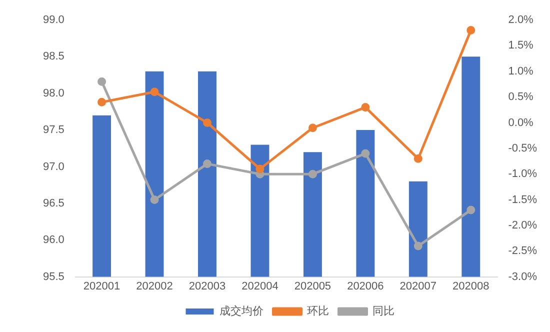 The height and width of the screenshot is (332, 550). What do you see at coordinates (521, 46) in the screenshot?
I see `y2-tick-label: 1.5%` at bounding box center [521, 46].